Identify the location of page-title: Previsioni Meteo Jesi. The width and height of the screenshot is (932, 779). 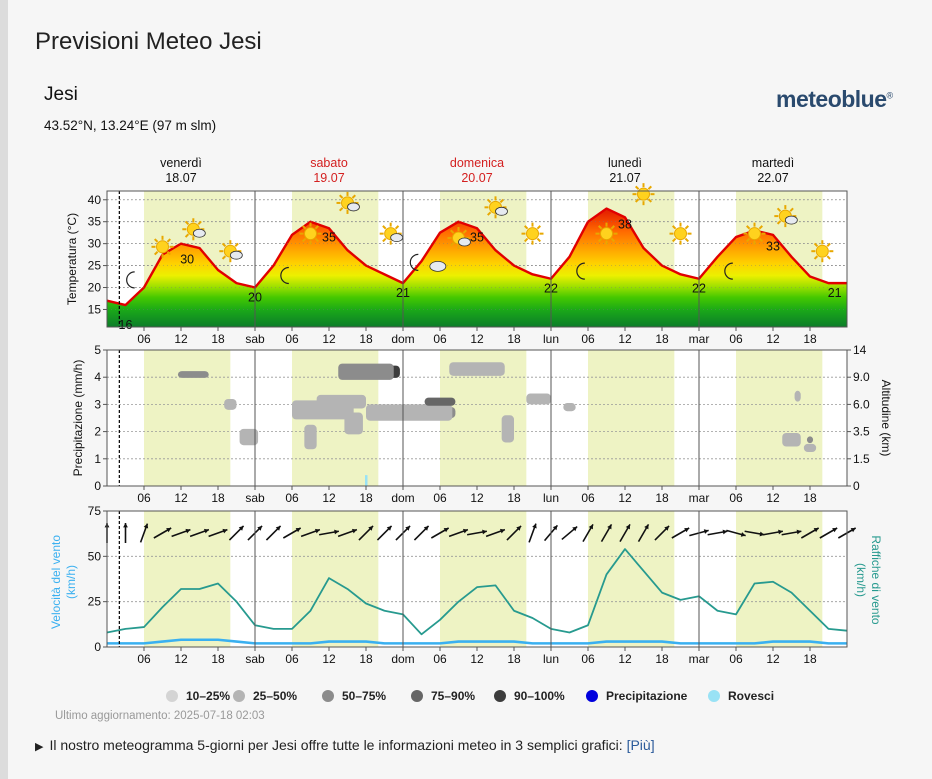
(148, 41).